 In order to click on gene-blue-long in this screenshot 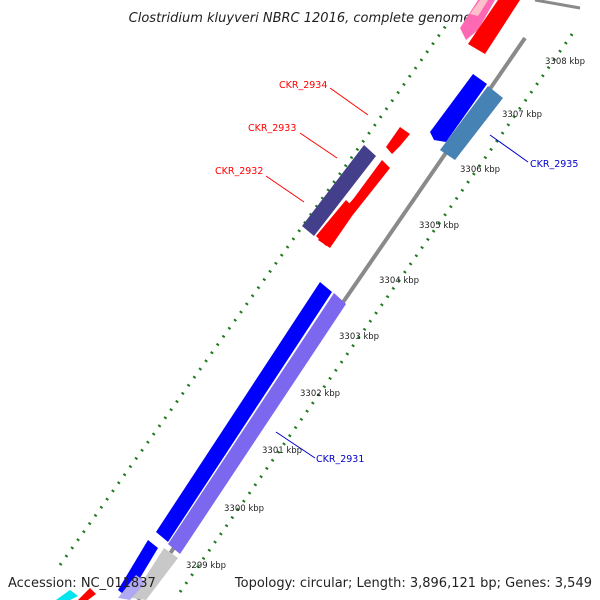, I will do `click(244, 412)`.